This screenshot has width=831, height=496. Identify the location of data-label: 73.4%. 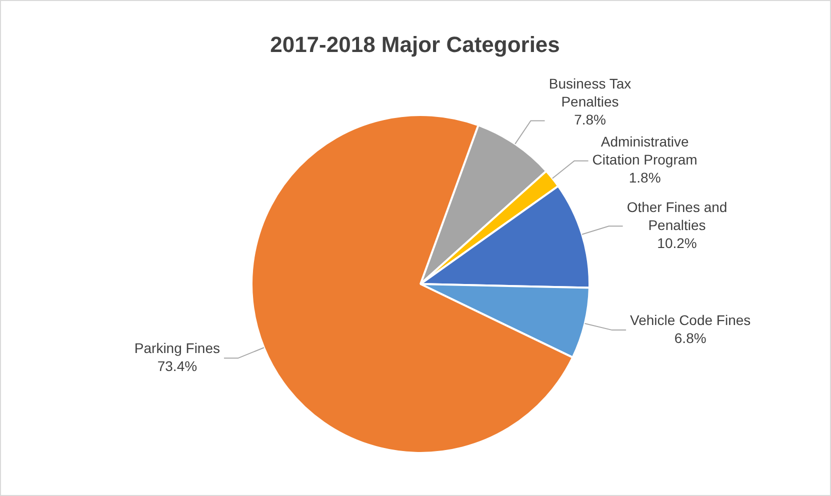
(177, 366).